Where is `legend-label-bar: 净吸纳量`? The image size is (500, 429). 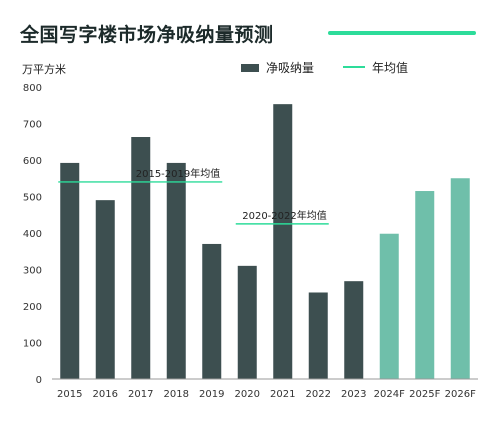
legend-label-bar: 净吸纳量 is located at coordinates (290, 68).